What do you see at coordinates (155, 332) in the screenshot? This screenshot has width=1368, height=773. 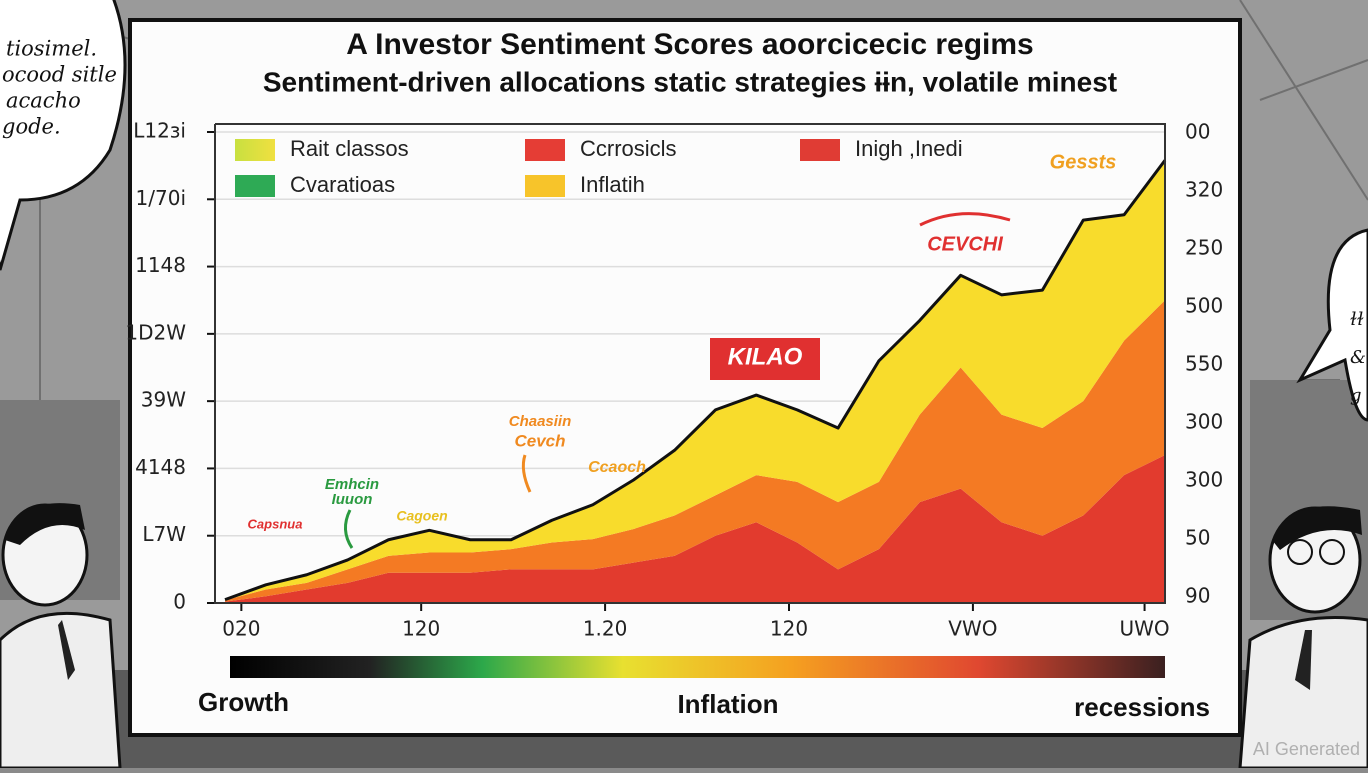 I see `y-tick-label: 1D2W` at bounding box center [155, 332].